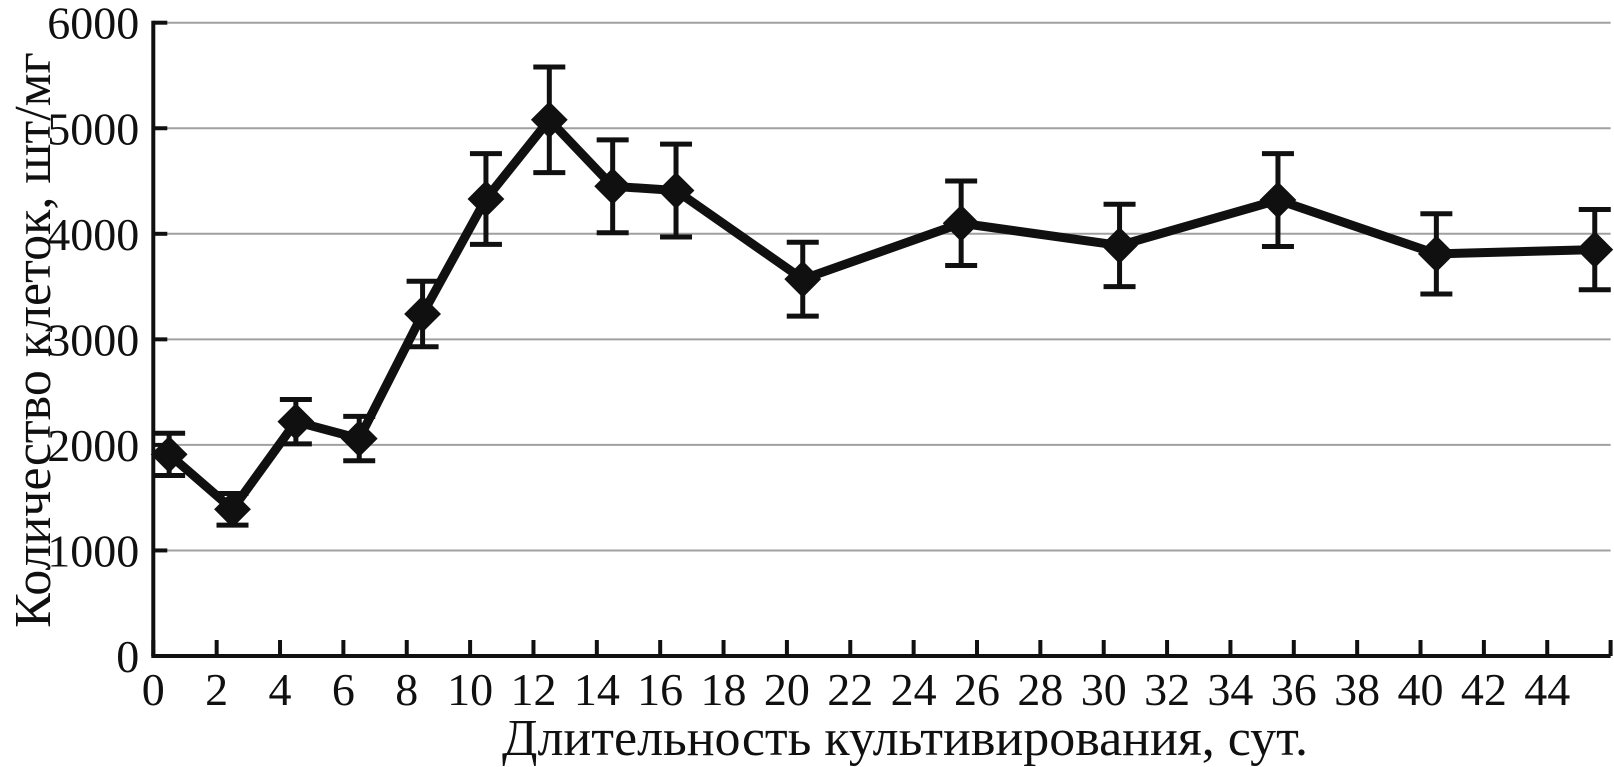  What do you see at coordinates (850, 689) in the screenshot?
I see `x-tick-label: 22` at bounding box center [850, 689].